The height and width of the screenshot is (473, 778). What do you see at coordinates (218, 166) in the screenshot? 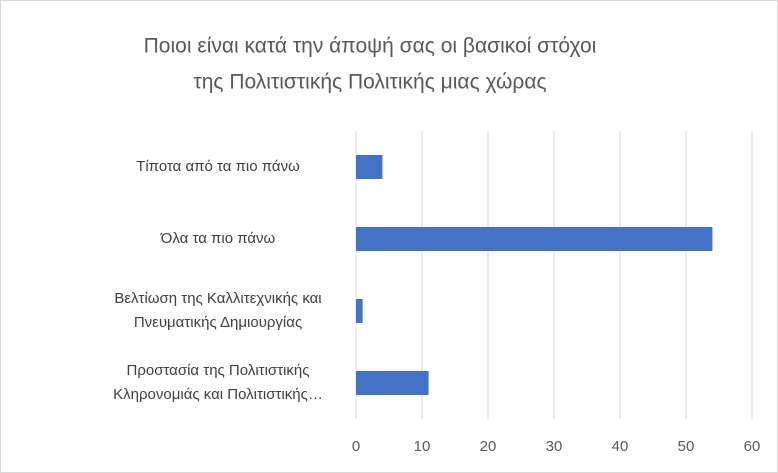
I see `y-tick-label: Τίποτα από τα πιο πάνω` at bounding box center [218, 166].